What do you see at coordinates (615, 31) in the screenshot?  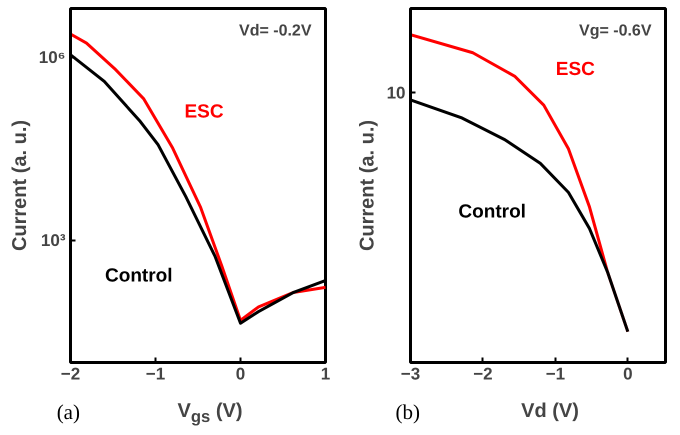 I see `annotation: Vg= -0.6V` at bounding box center [615, 31].